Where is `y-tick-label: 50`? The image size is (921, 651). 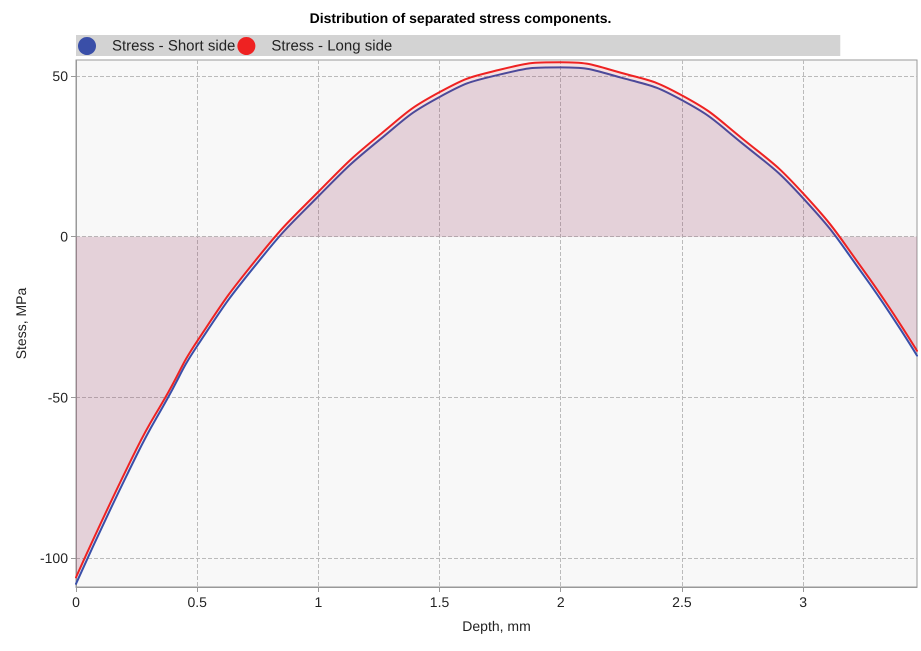 y-tick-label: 50 is located at coordinates (60, 76).